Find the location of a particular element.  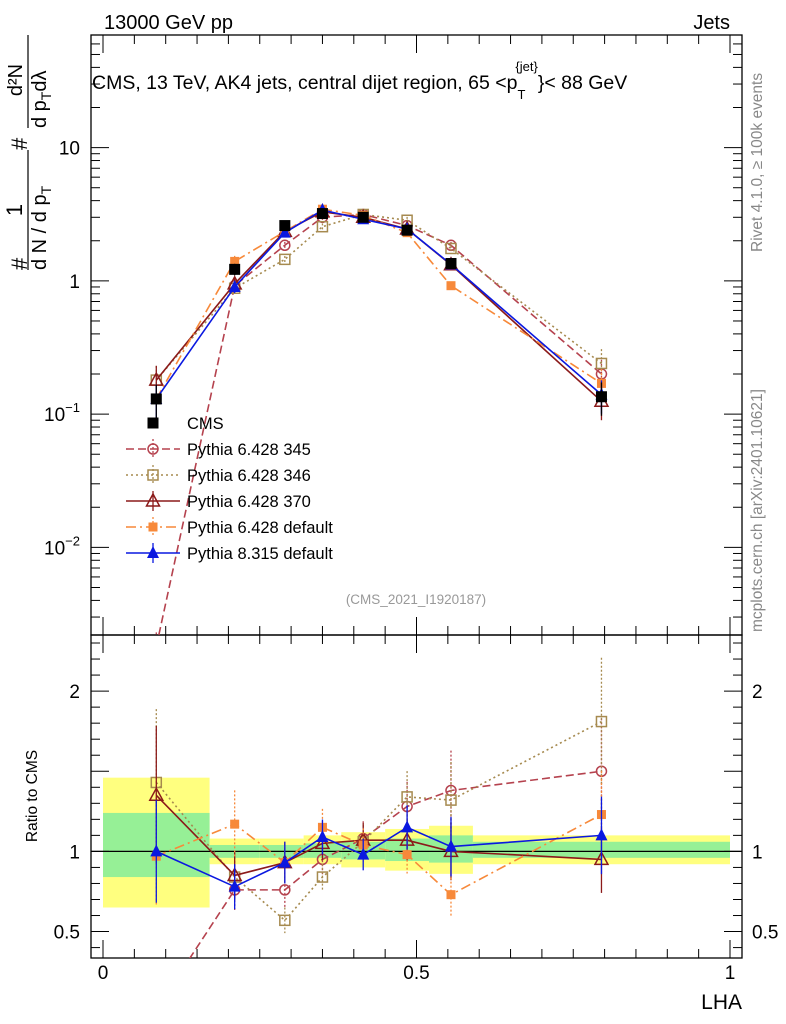

main-series-p8 is located at coordinates (379, 310).